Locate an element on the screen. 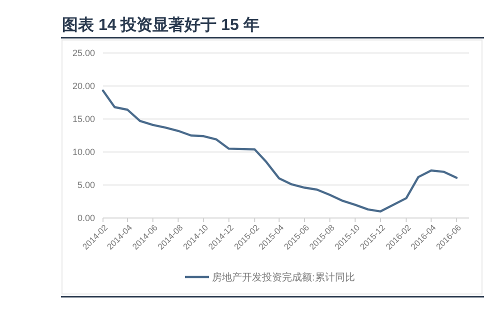  y-tick-label: 5.00 is located at coordinates (86, 185).